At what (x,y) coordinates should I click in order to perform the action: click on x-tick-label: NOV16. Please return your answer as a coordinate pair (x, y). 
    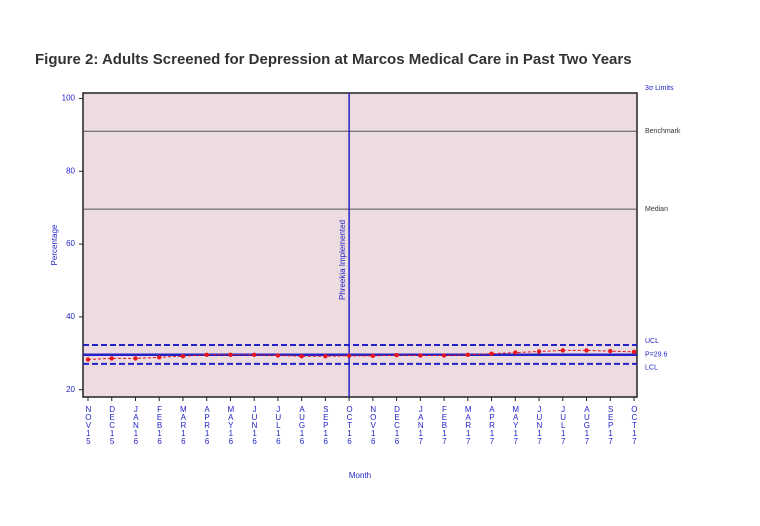
    Looking at the image, I should click on (373, 425).